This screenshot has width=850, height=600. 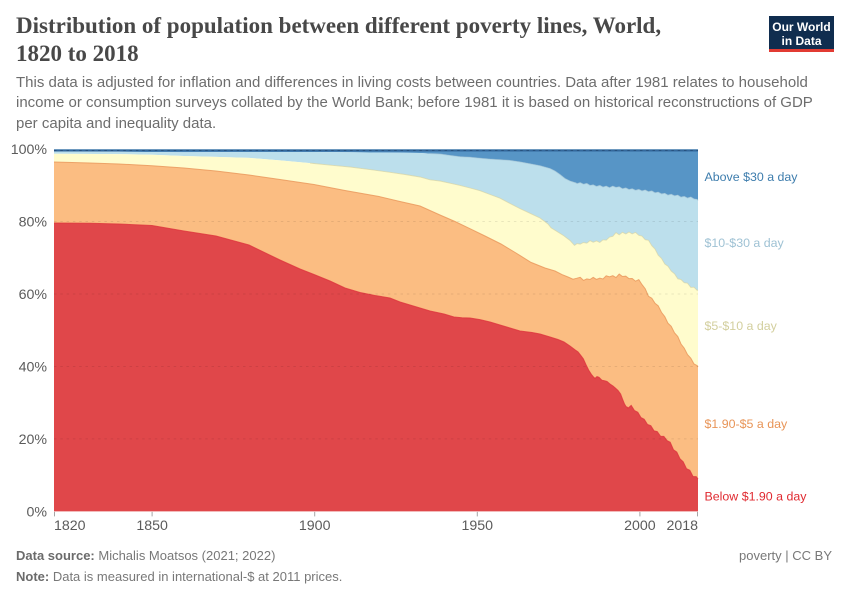 I want to click on svg-text: 2000, so click(x=640, y=526).